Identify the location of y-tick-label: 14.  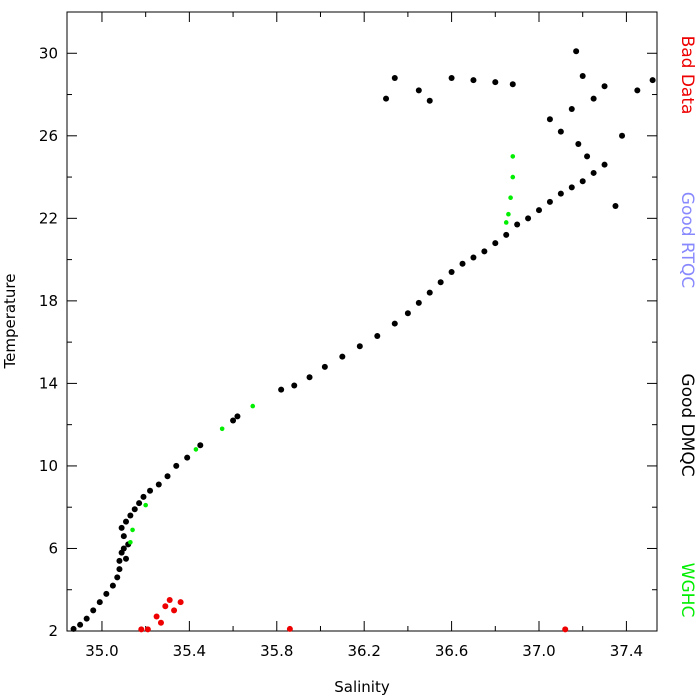
(48, 383).